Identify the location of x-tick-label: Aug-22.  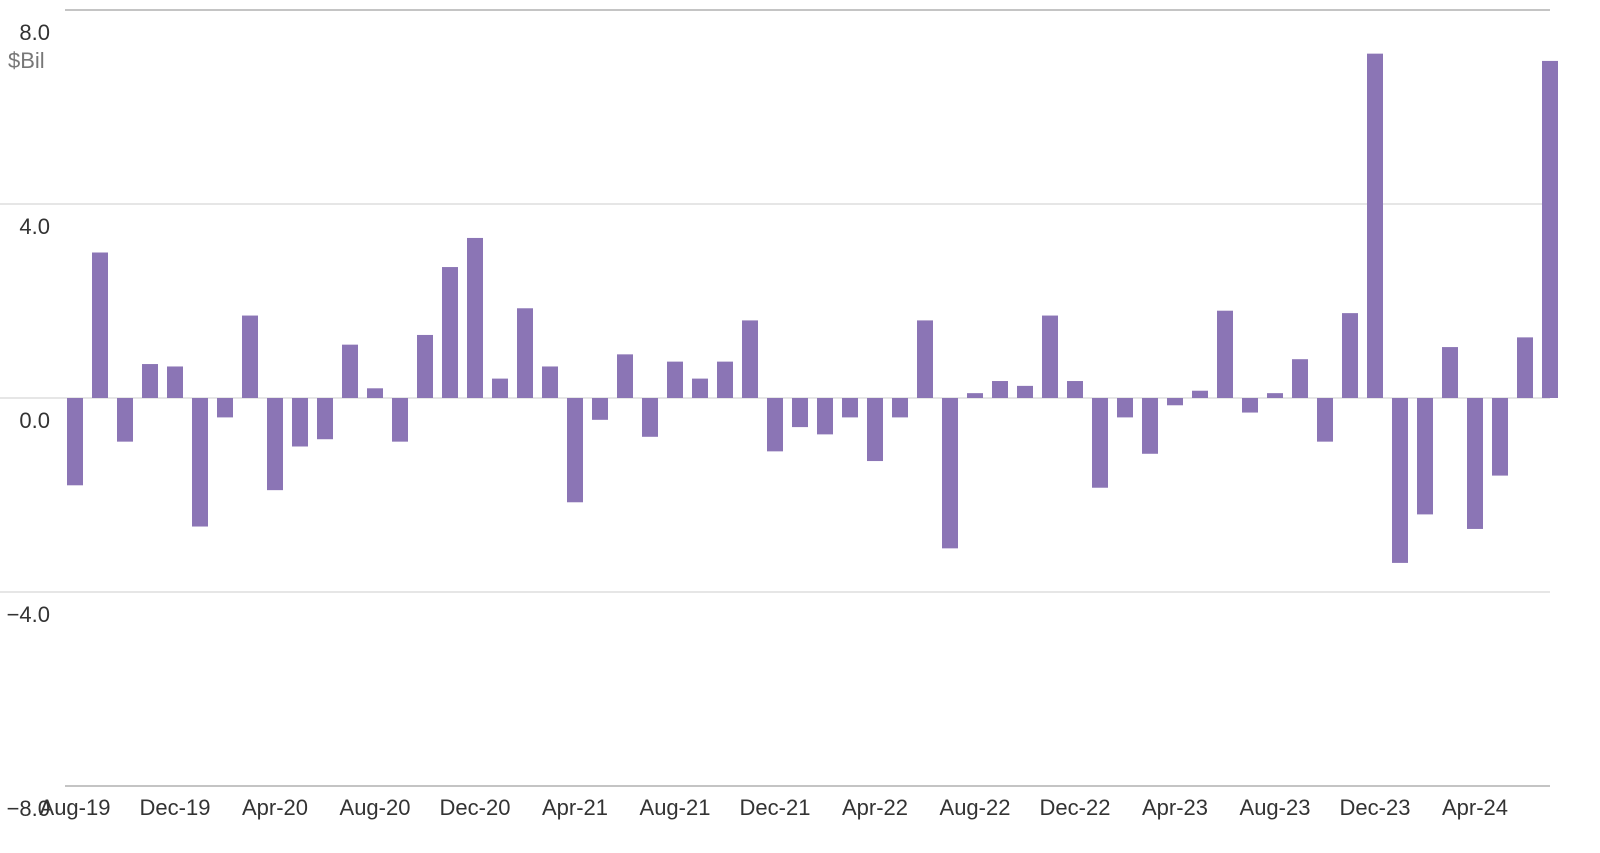
(975, 807).